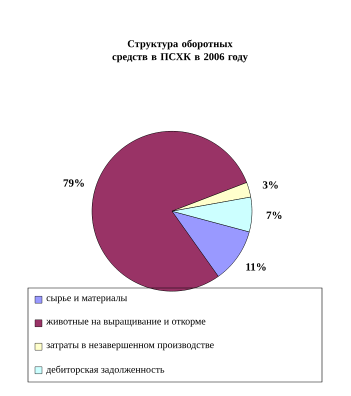  Describe the element at coordinates (74, 183) in the screenshot. I see `data-label: 79%` at that location.